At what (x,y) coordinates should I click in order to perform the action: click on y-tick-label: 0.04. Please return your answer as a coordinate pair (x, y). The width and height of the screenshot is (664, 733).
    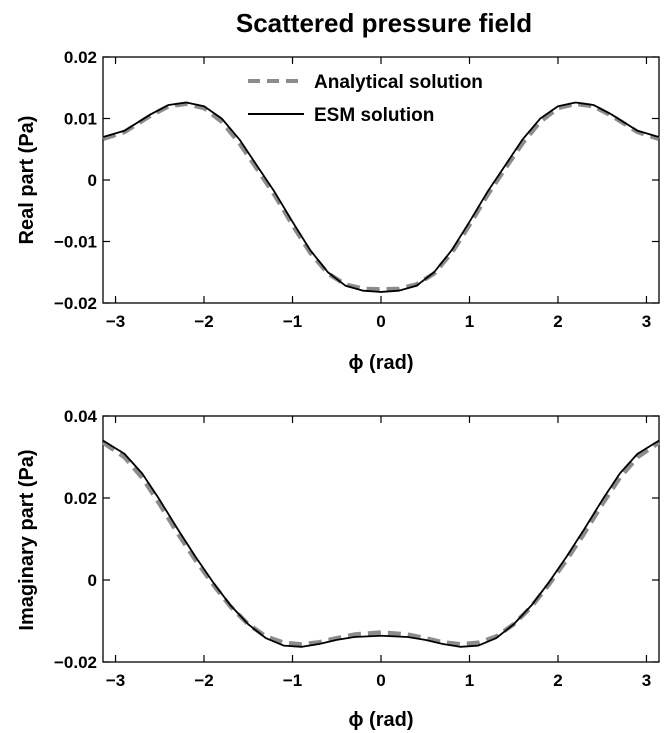
    Looking at the image, I should click on (81, 416).